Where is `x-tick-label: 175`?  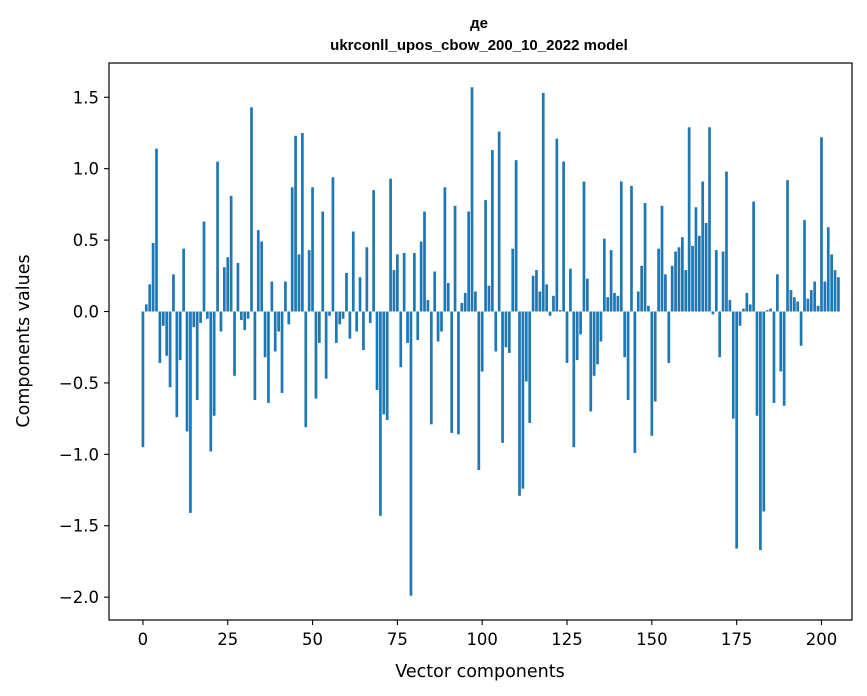 x-tick-label: 175 is located at coordinates (737, 639).